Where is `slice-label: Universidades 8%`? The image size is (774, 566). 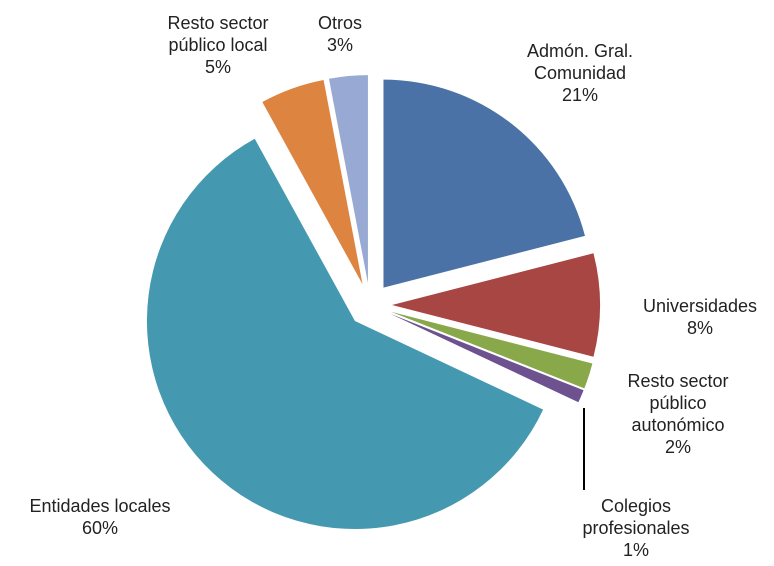 slice-label: Universidades 8% is located at coordinates (700, 317).